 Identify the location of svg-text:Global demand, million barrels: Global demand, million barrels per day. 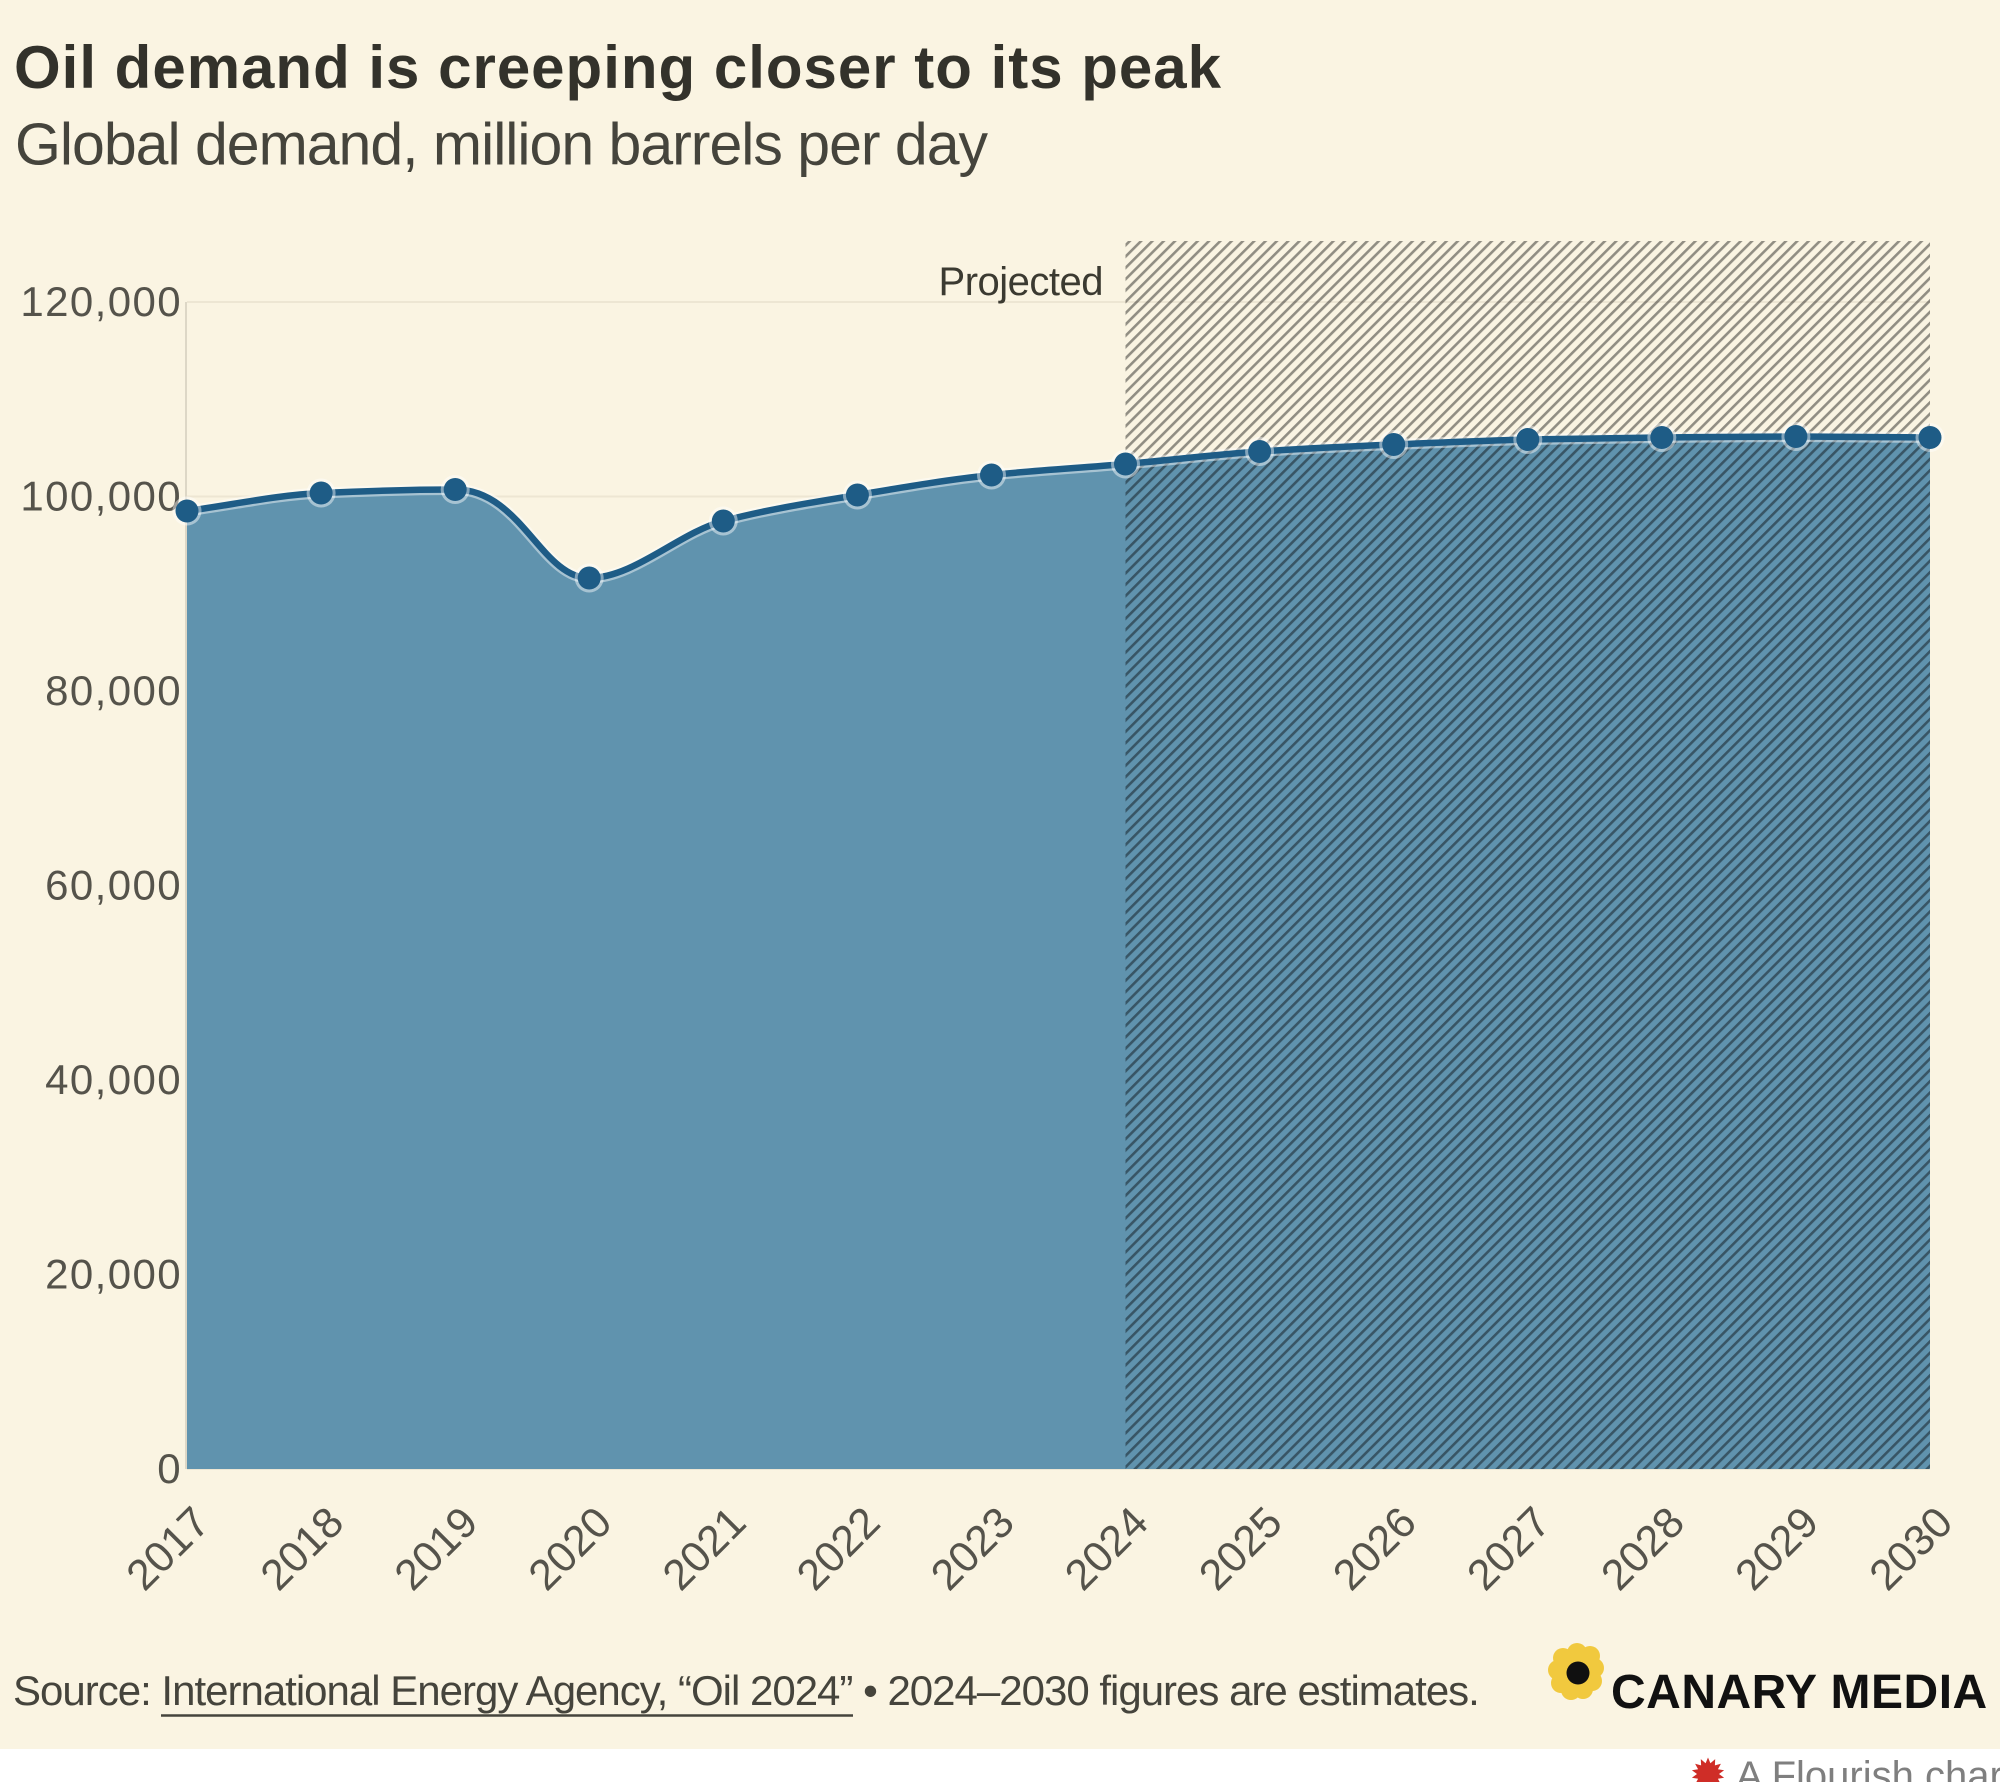
(502, 145).